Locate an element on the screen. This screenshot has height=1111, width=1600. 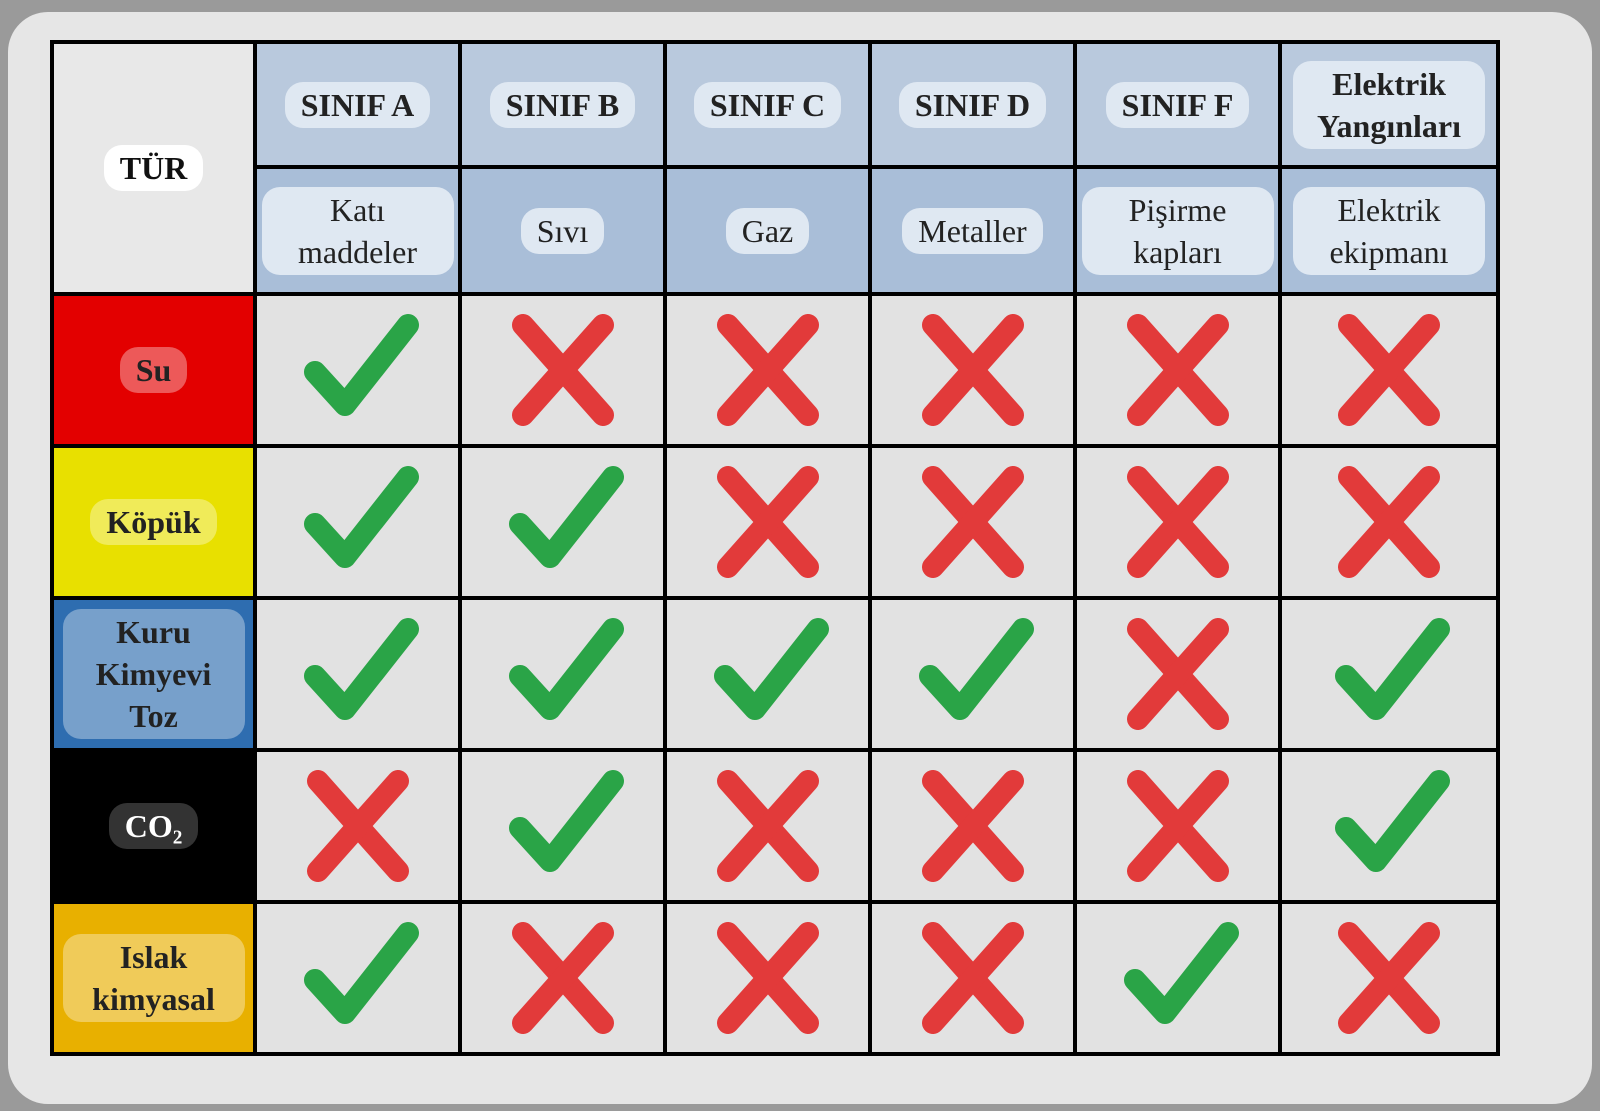
class-name: SINIF A is located at coordinates (357, 104).